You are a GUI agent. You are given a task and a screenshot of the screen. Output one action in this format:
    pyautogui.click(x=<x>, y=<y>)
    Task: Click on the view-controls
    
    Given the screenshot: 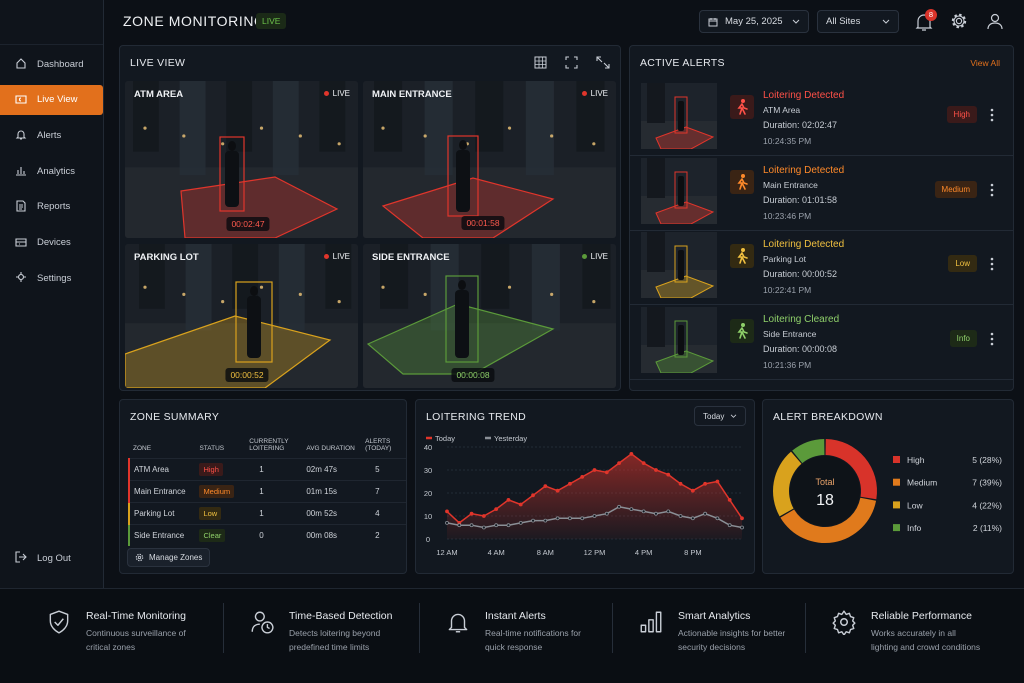 What is the action you would take?
    pyautogui.click(x=577, y=63)
    